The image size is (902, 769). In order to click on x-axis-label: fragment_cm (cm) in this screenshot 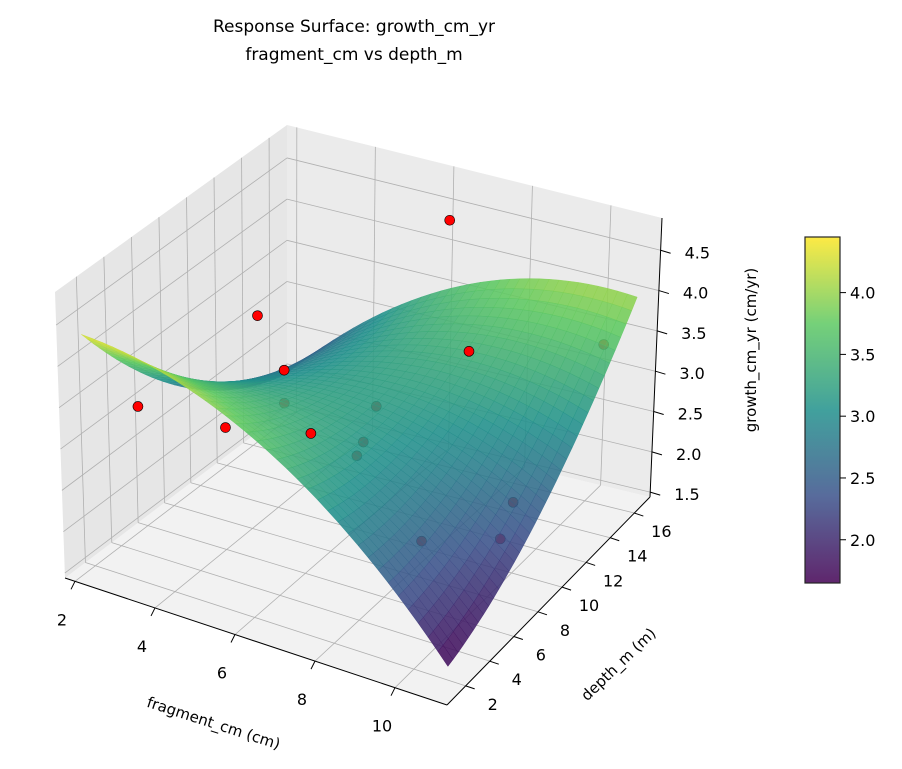, I will do `click(213, 723)`.